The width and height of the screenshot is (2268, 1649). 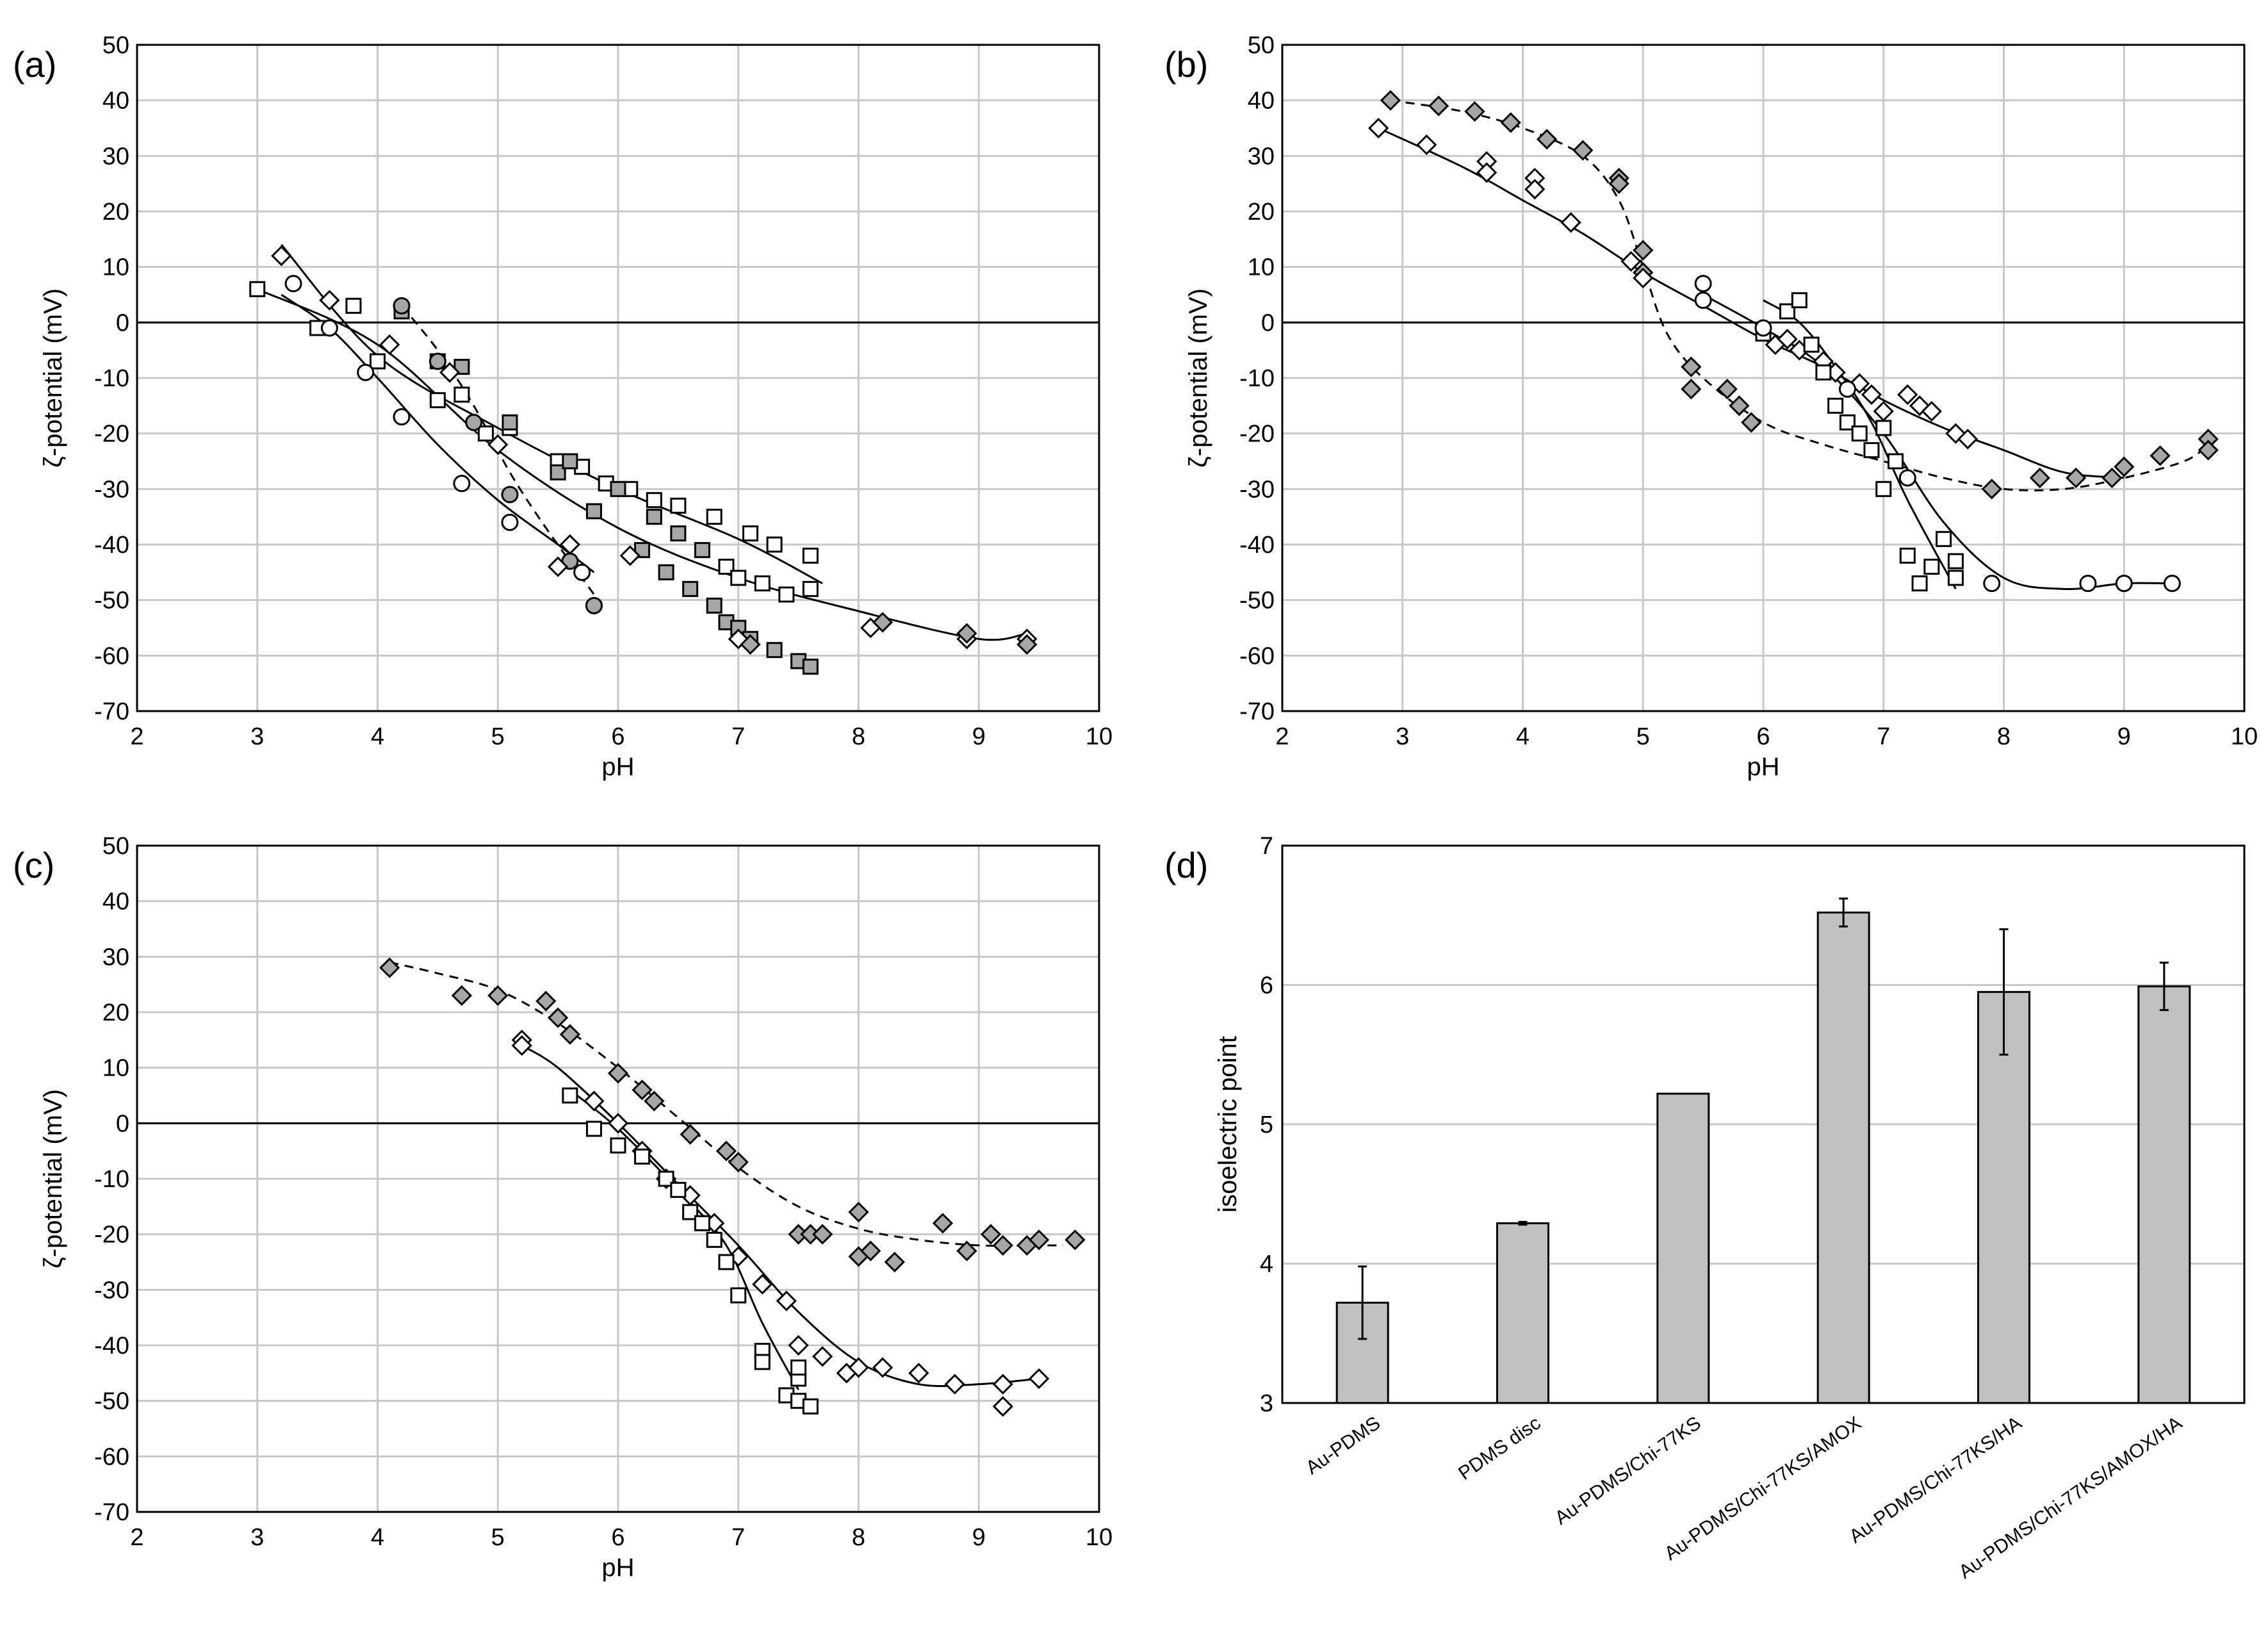 I want to click on y-tick-label: 7, so click(x=1266, y=846).